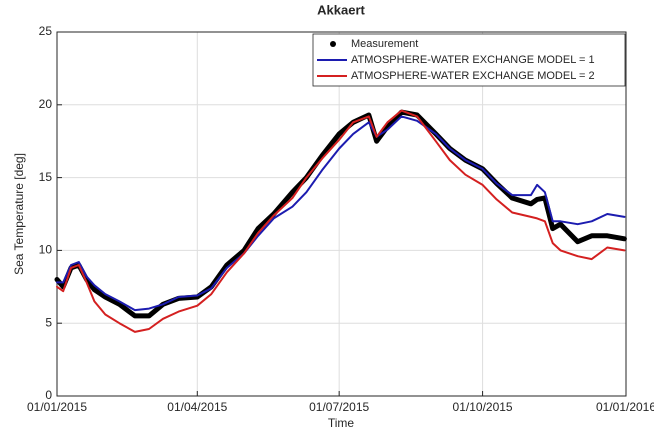 Image resolution: width=654 pixels, height=430 pixels. I want to click on y-tick-label: 5, so click(48, 322).